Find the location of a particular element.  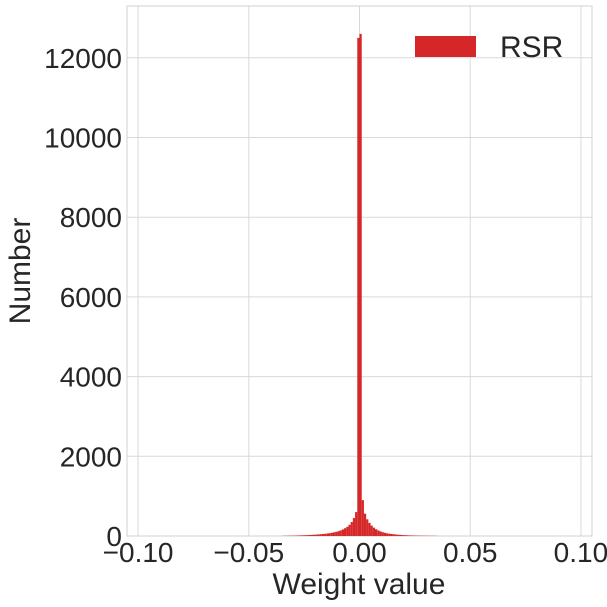

legend: RSR is located at coordinates (489, 47).